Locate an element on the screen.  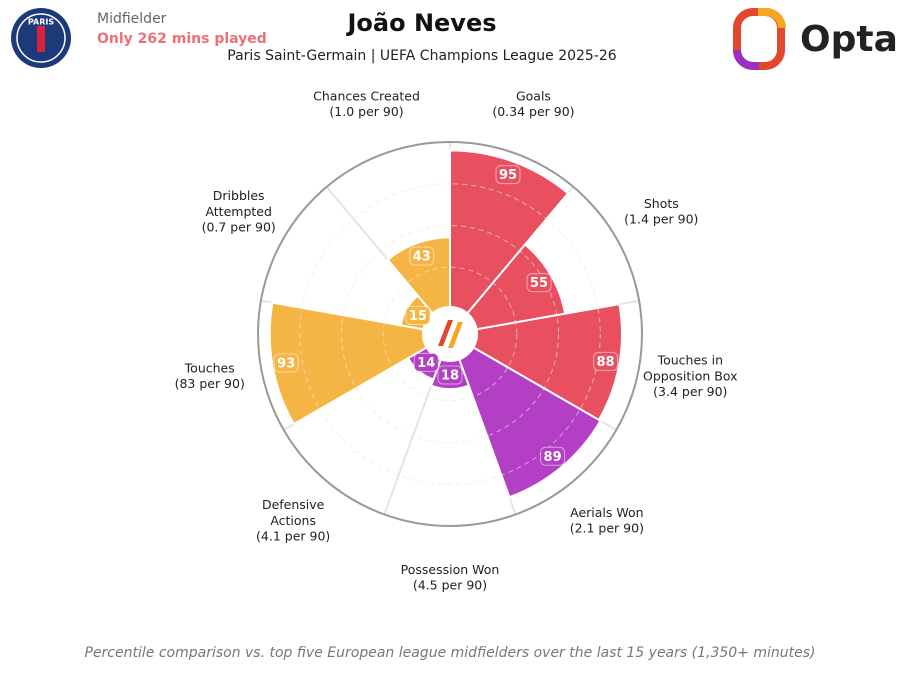
value-label: 14 is located at coordinates (426, 363).